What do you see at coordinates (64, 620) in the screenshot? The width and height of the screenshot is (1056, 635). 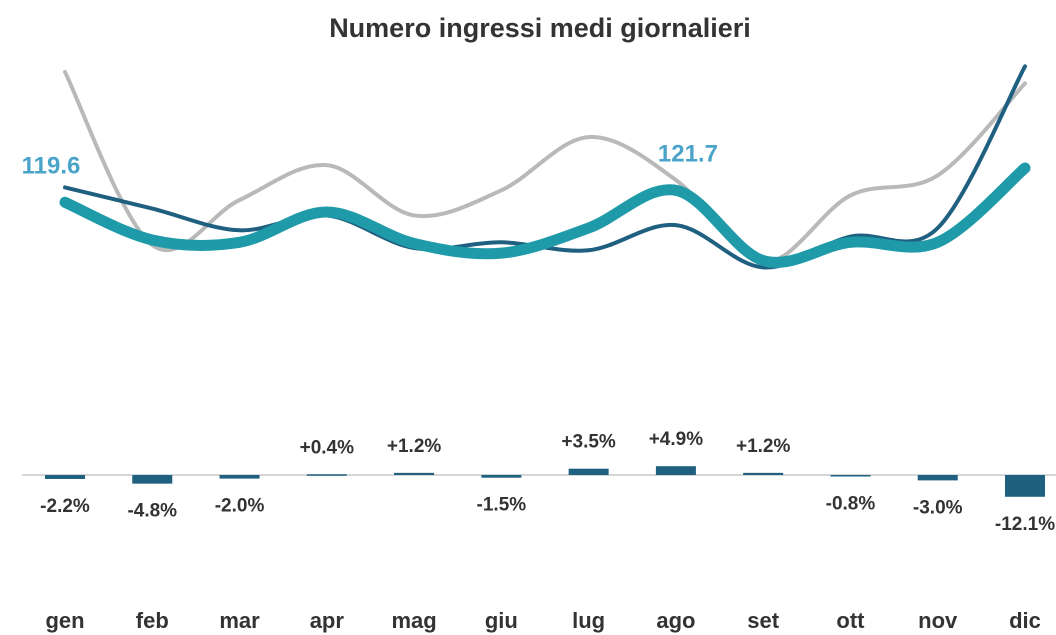 I see `x-tick-label: gen` at bounding box center [64, 620].